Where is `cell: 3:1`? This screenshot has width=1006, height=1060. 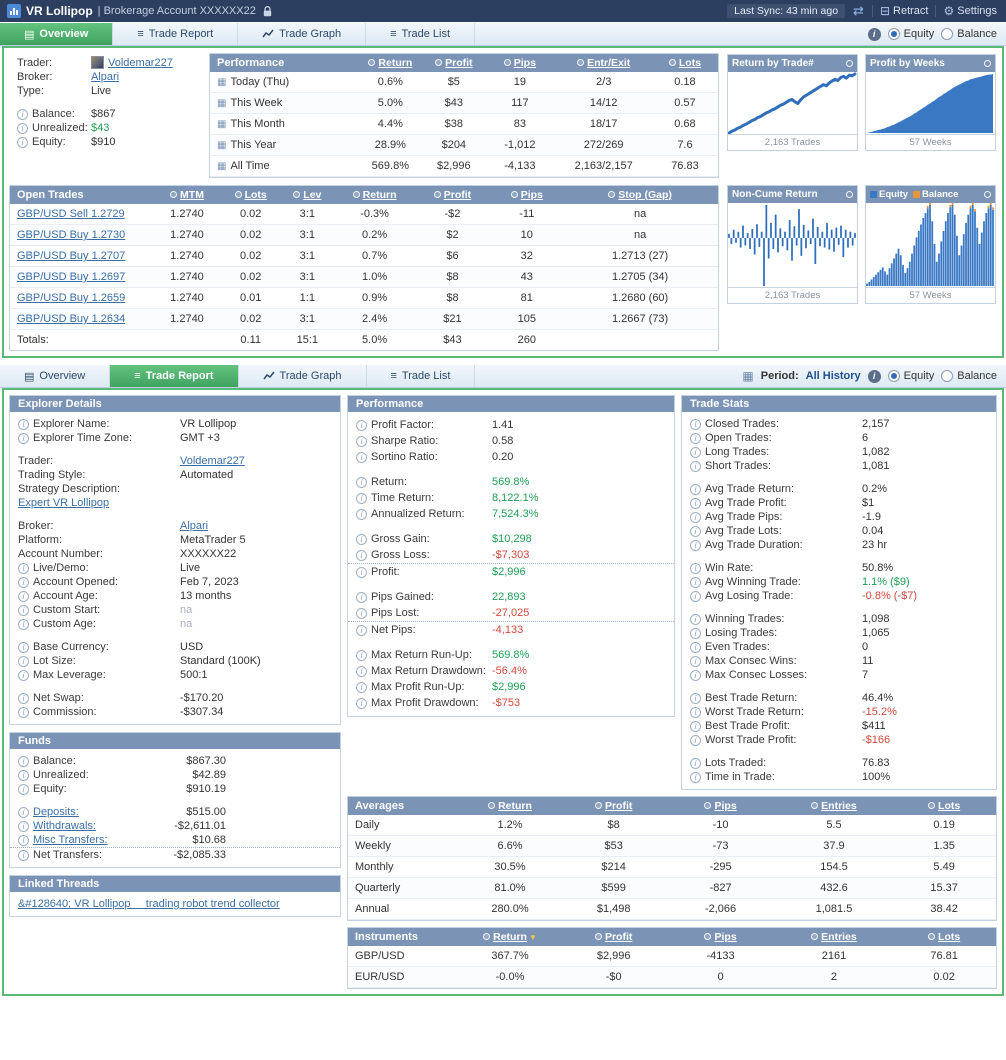
cell: 3:1 is located at coordinates (307, 235).